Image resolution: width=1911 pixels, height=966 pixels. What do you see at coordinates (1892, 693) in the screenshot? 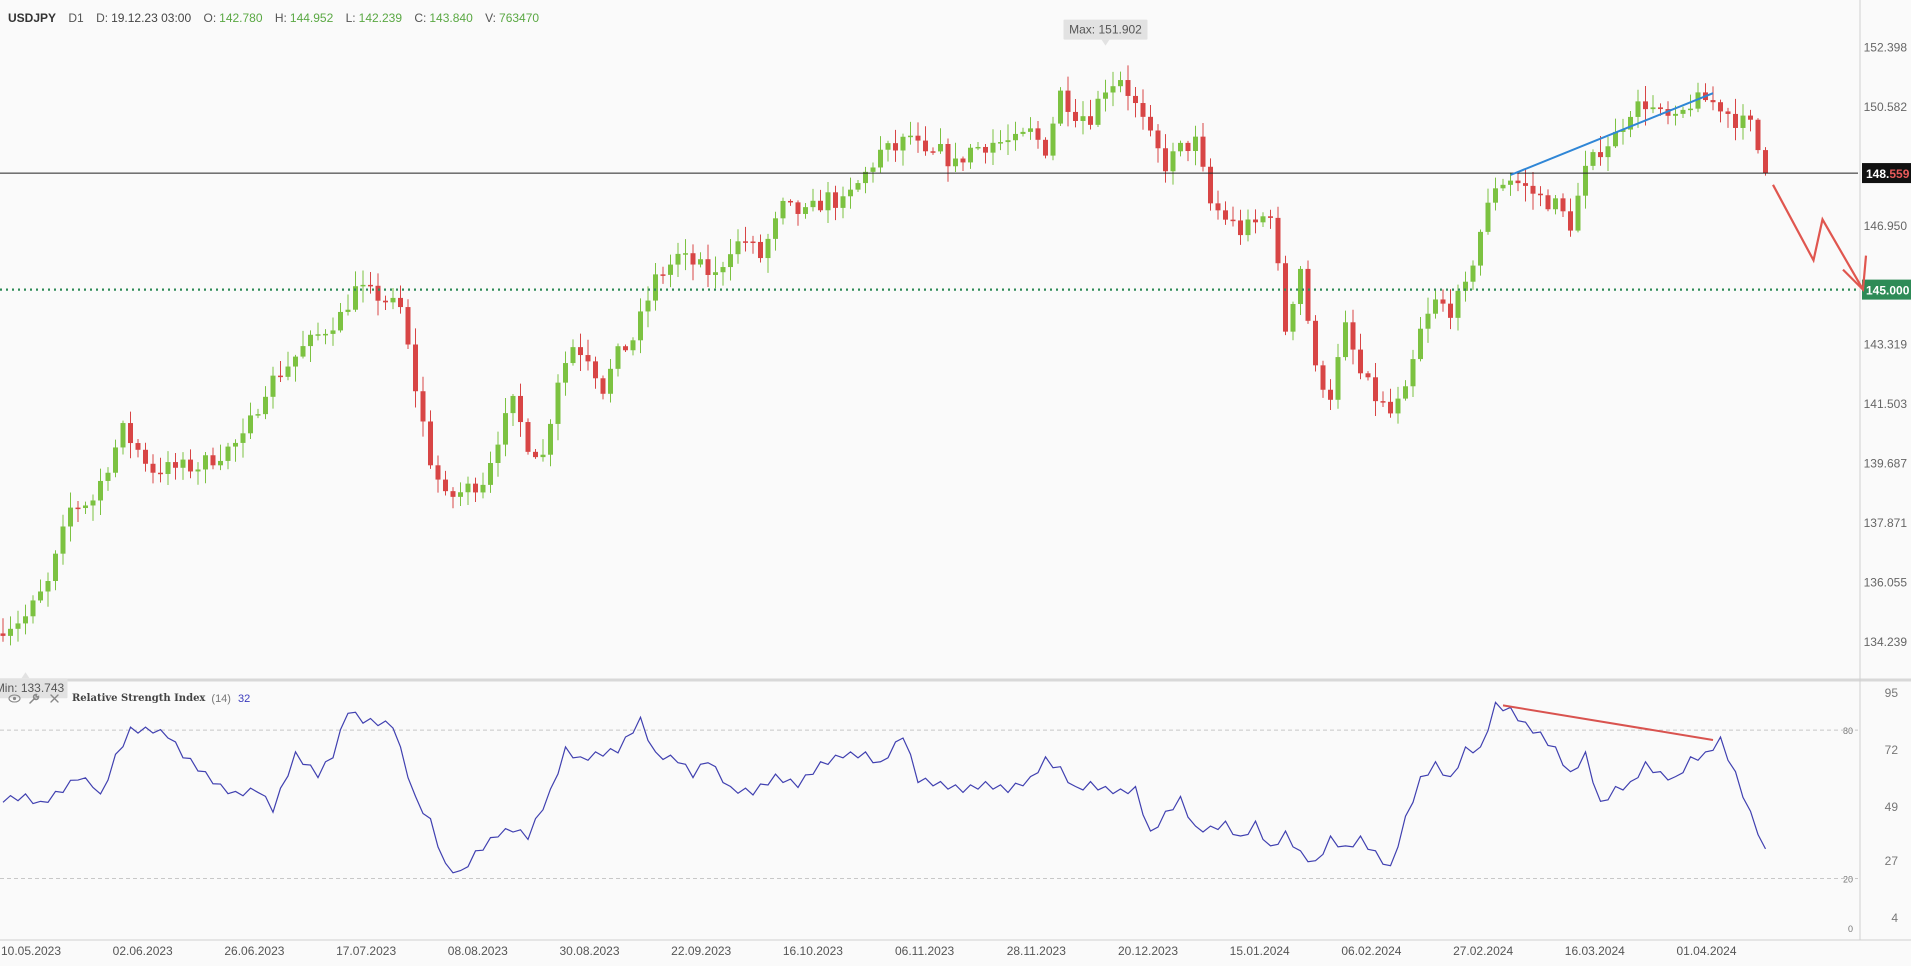
I see `rsi-tick-label: 95` at bounding box center [1892, 693].